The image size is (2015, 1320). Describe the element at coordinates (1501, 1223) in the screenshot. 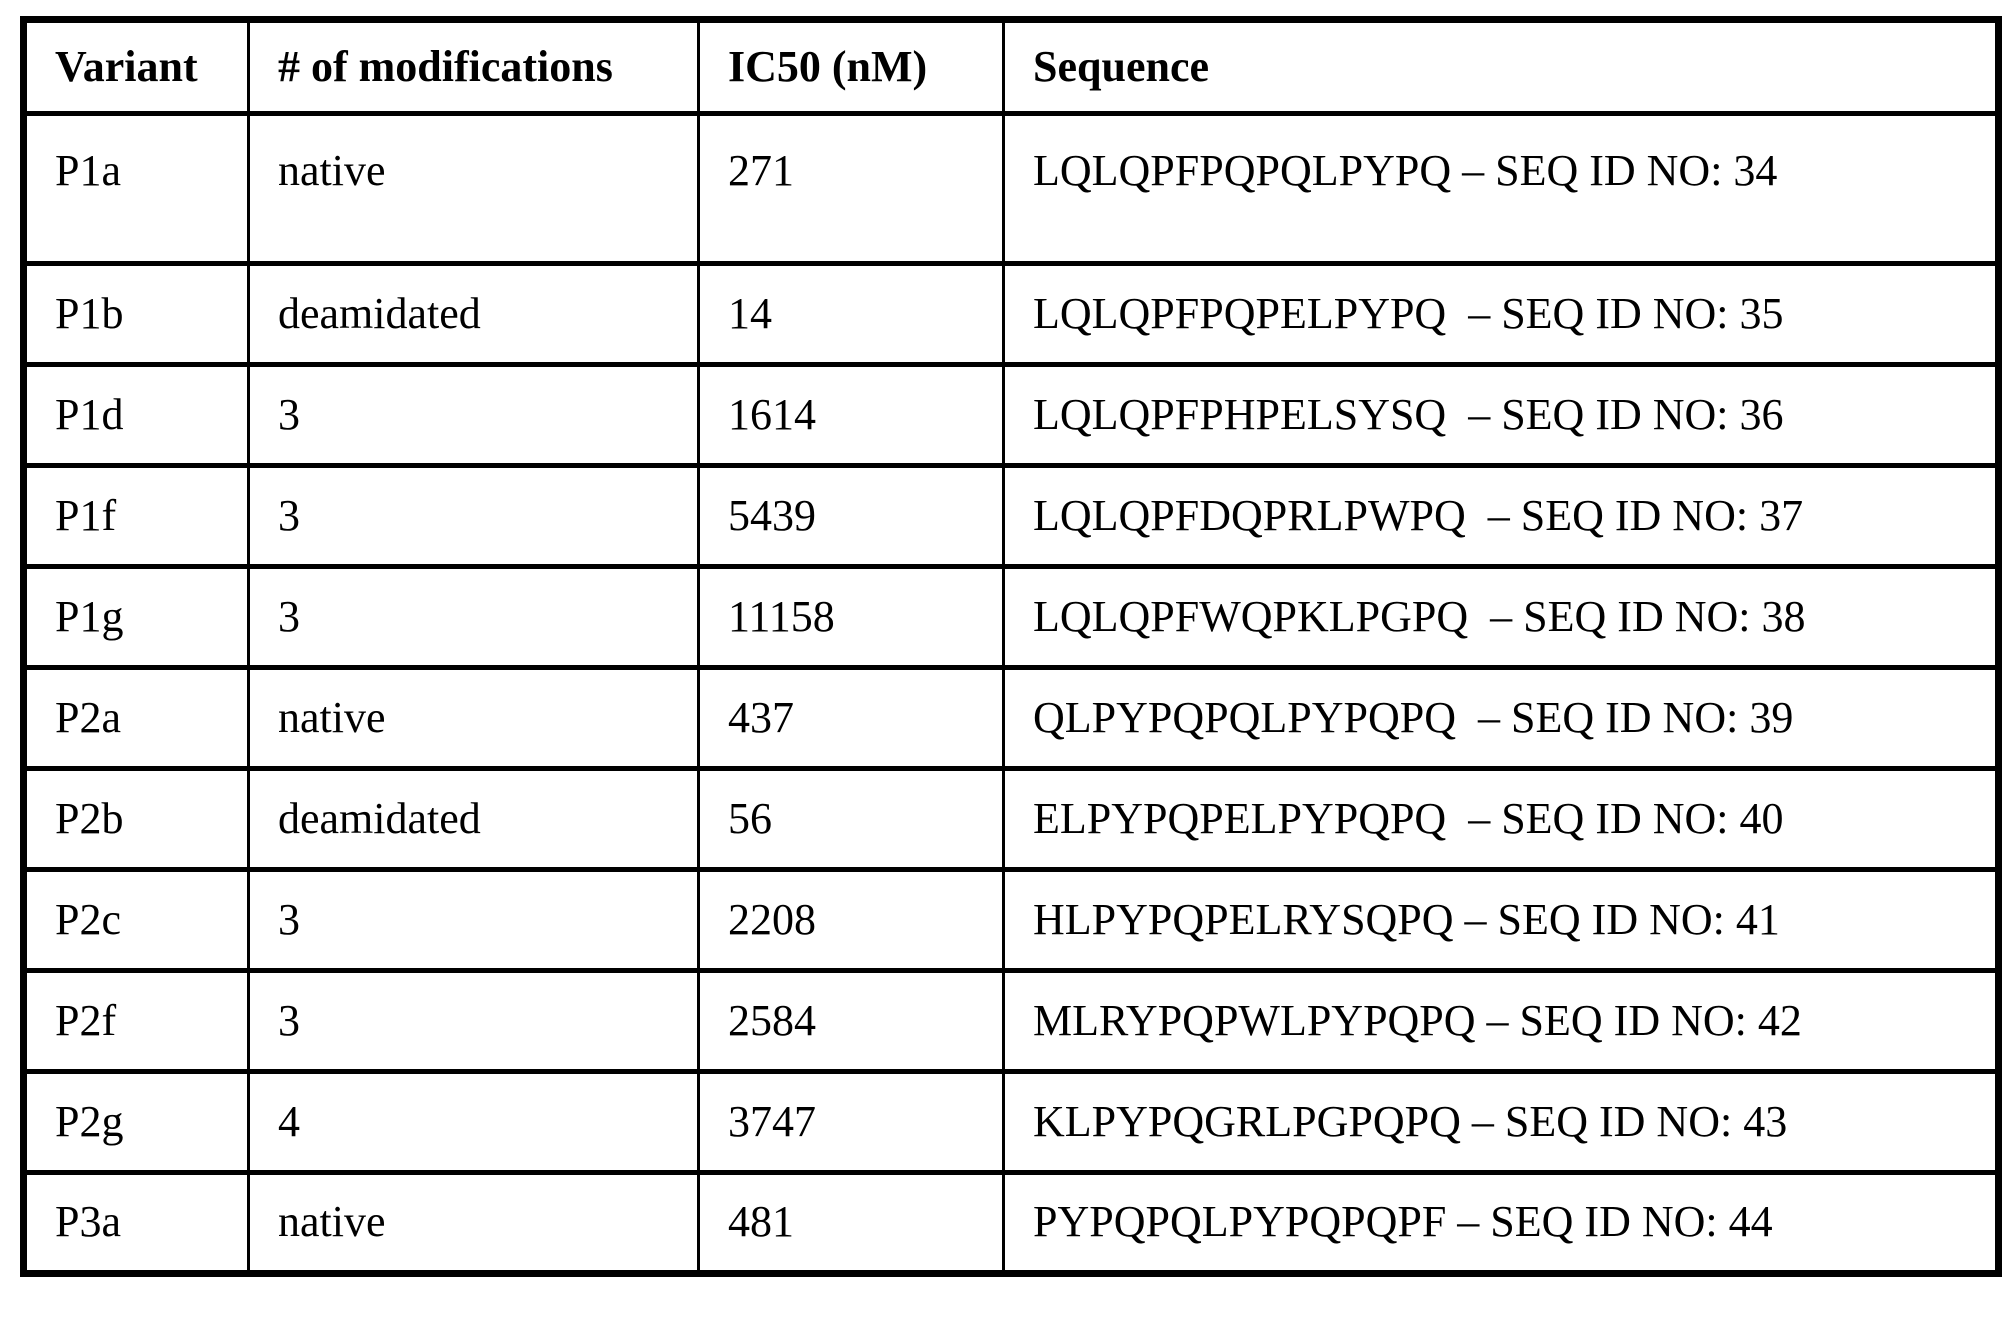

I see `cell-sequence: PYPQPQLPYPQPQPF – SEQ ID NO: 44` at that location.